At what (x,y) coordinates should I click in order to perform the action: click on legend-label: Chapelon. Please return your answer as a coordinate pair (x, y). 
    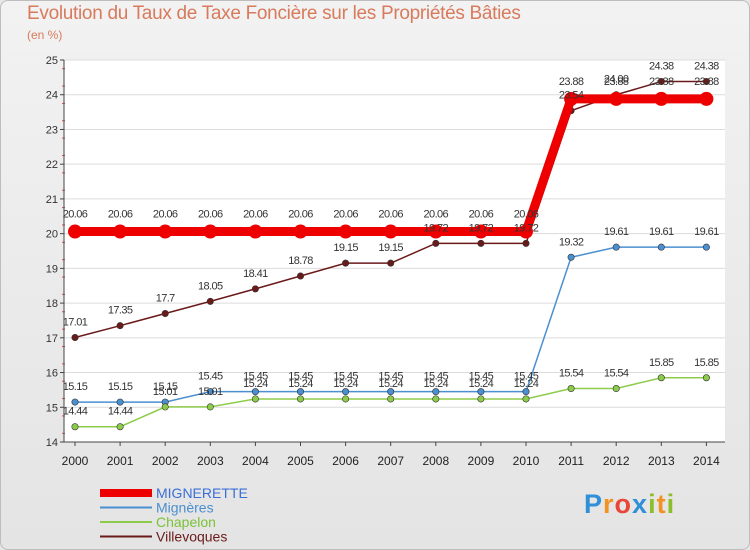
    Looking at the image, I should click on (186, 522).